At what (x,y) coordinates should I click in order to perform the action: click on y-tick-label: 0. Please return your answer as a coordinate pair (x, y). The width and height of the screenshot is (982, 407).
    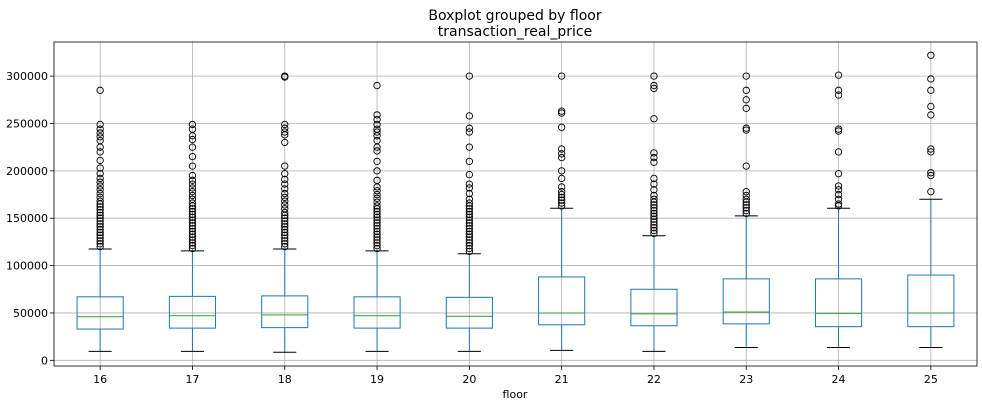
    Looking at the image, I should click on (44, 360).